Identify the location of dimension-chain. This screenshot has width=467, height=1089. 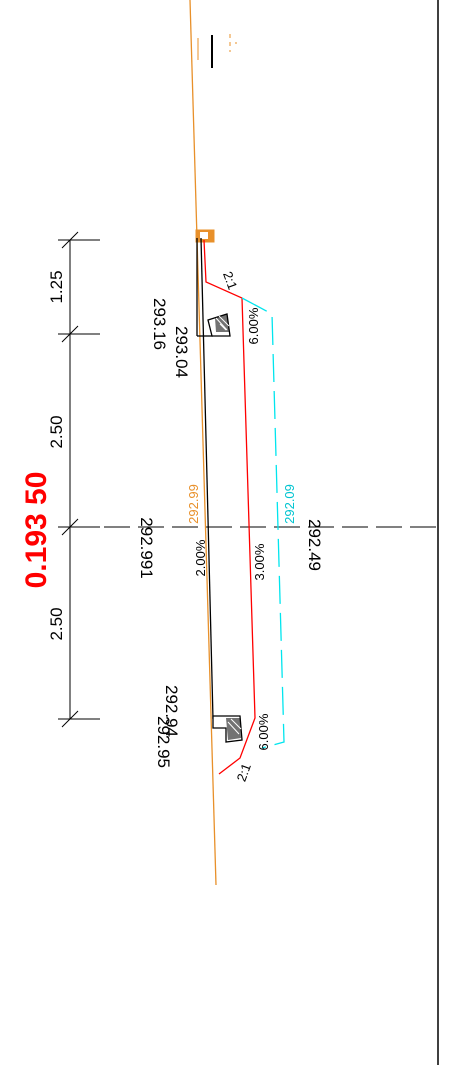
(79, 479).